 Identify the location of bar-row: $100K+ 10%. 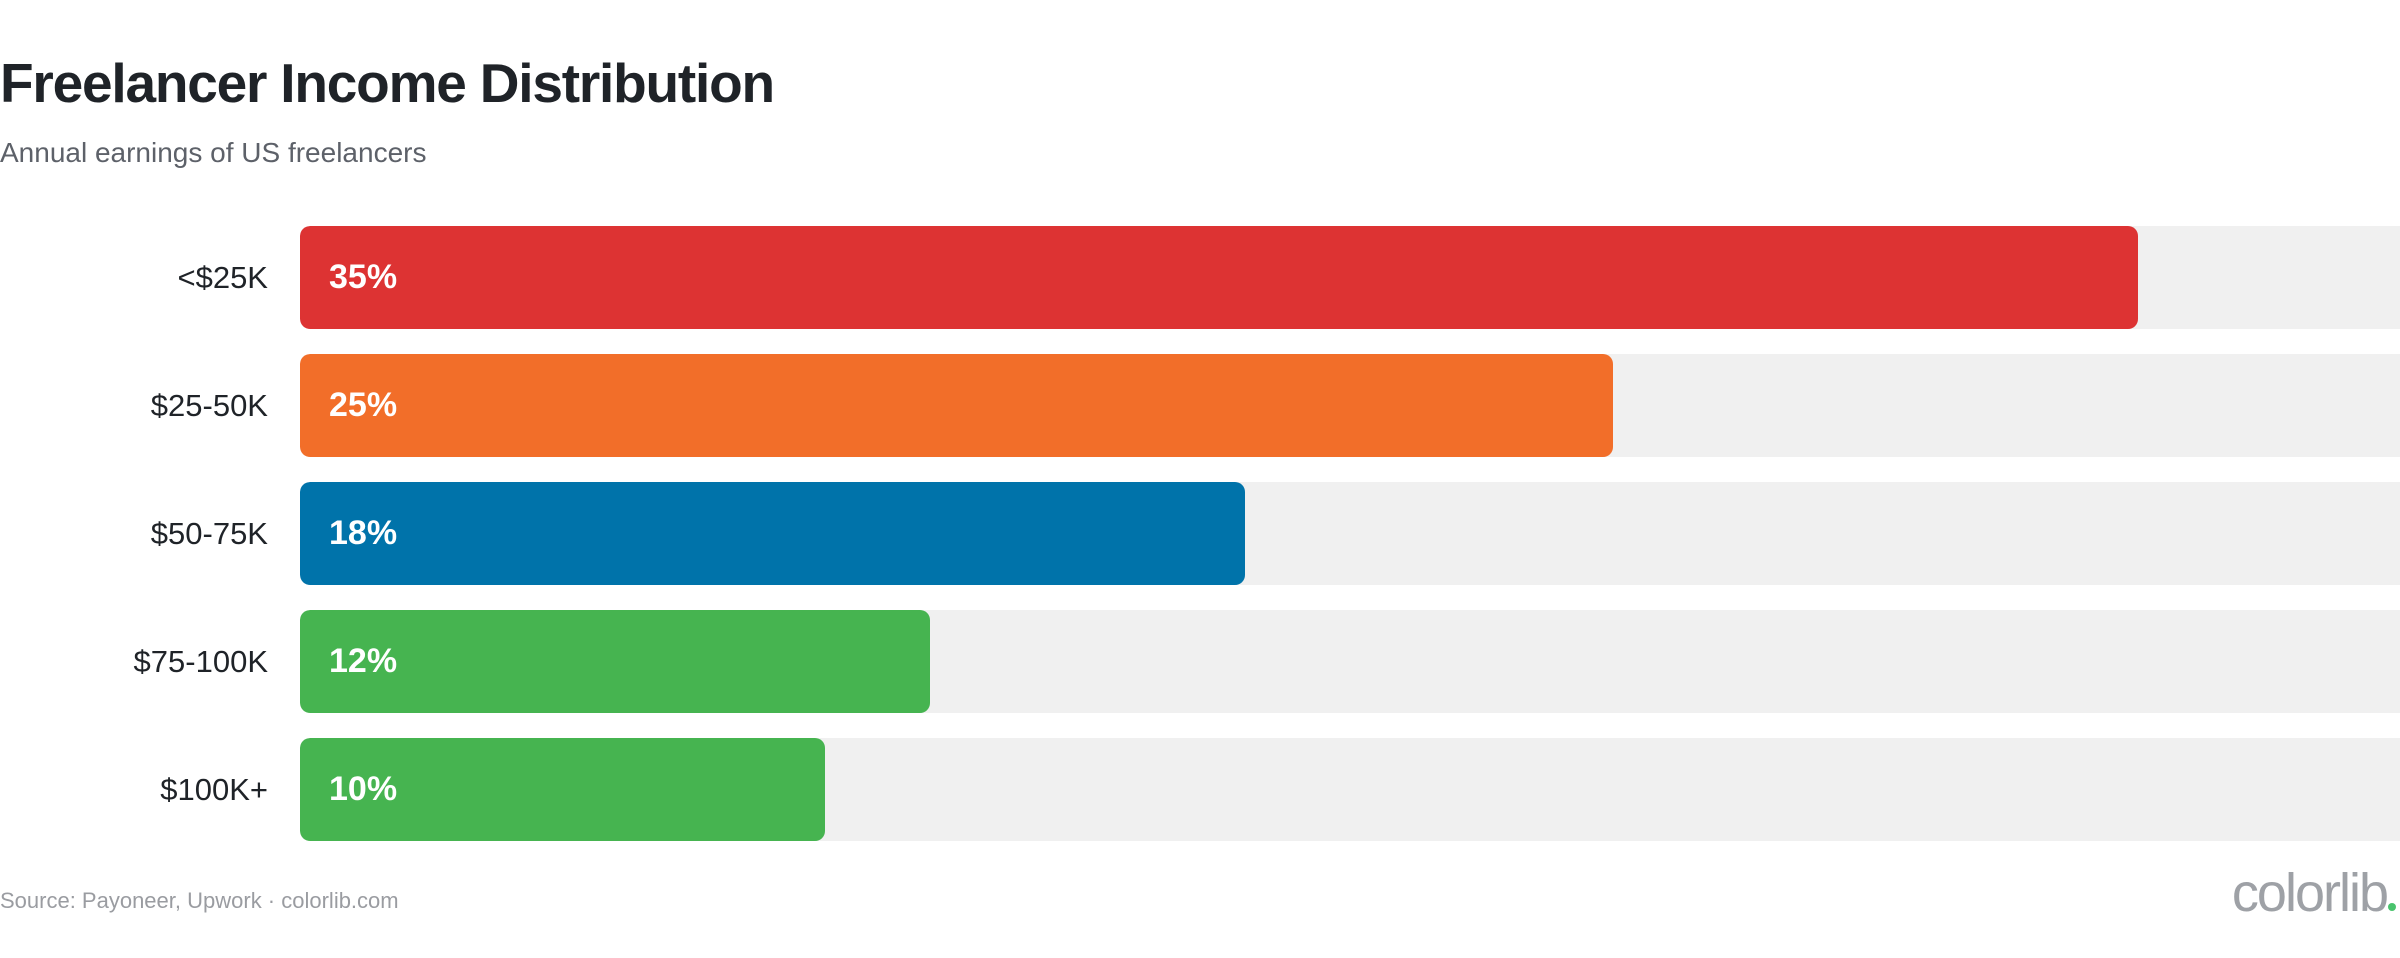
(1200, 789).